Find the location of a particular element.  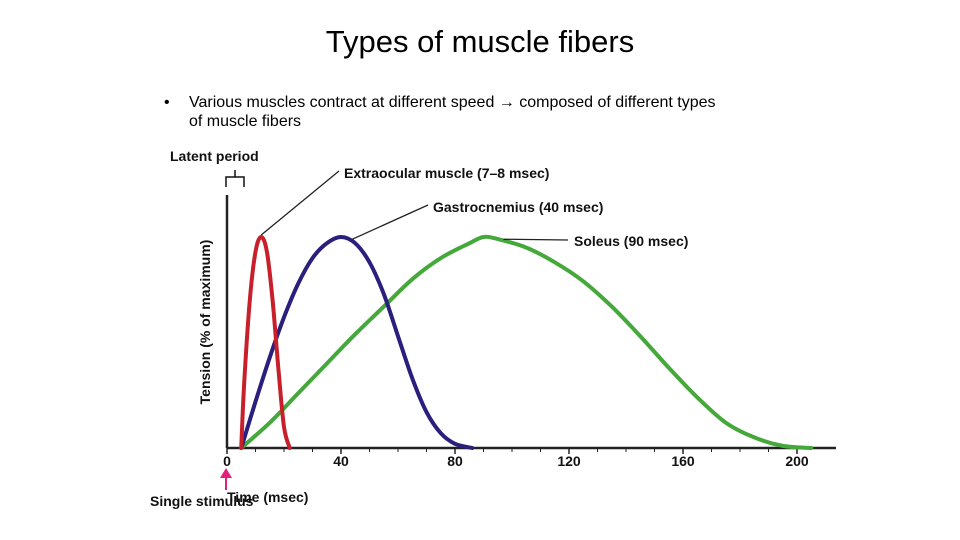

x-axis-label: Time (msec) is located at coordinates (267, 497).